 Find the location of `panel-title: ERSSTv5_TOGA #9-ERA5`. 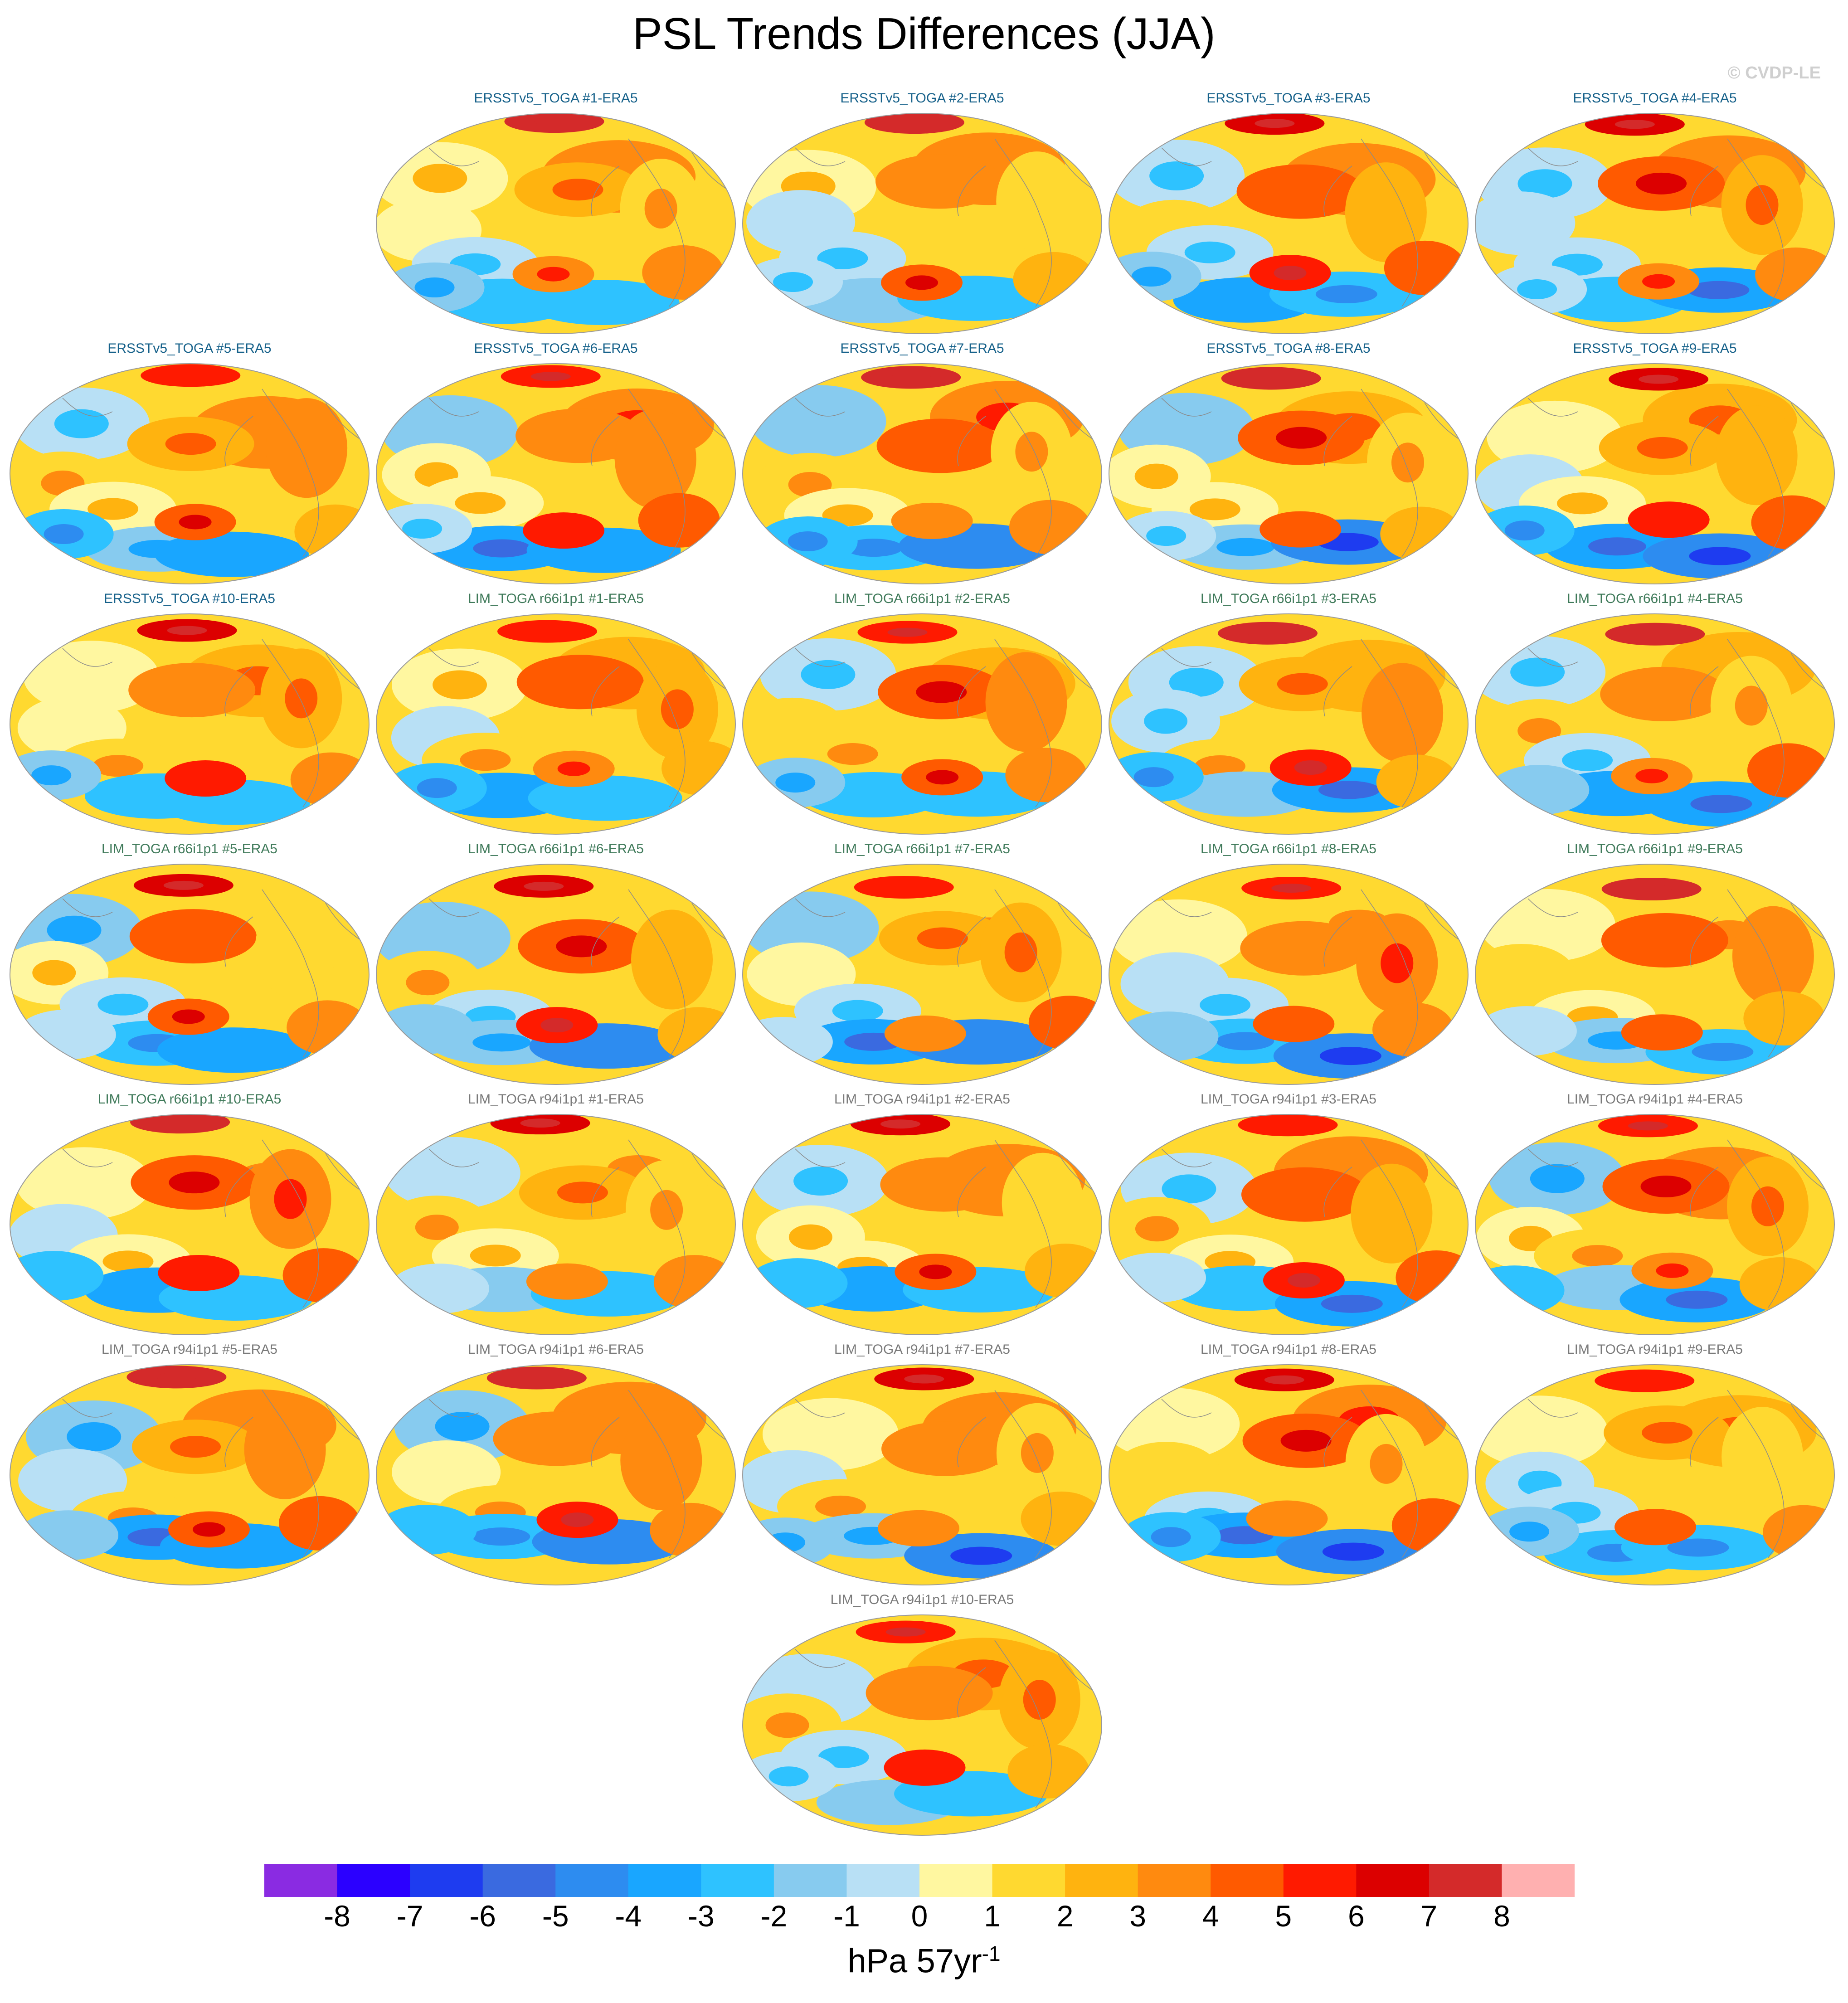

panel-title: ERSSTv5_TOGA #9-ERA5 is located at coordinates (1655, 348).